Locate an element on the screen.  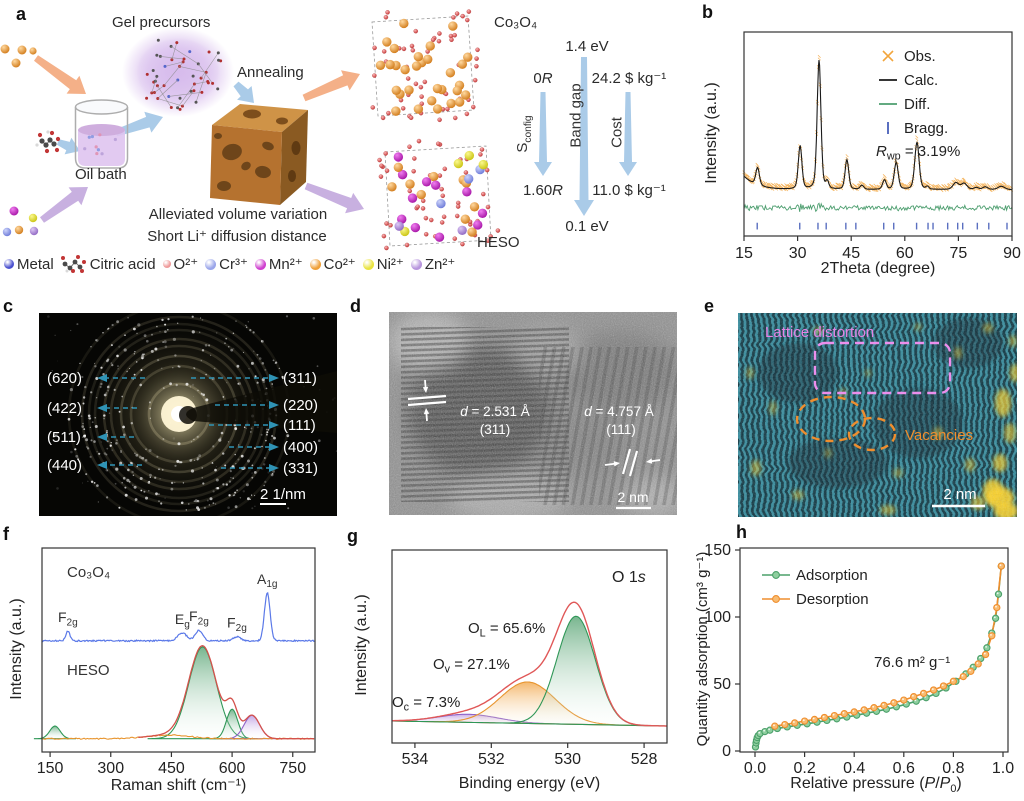
bandgap-axis-label: Band gap is located at coordinates (576, 115).